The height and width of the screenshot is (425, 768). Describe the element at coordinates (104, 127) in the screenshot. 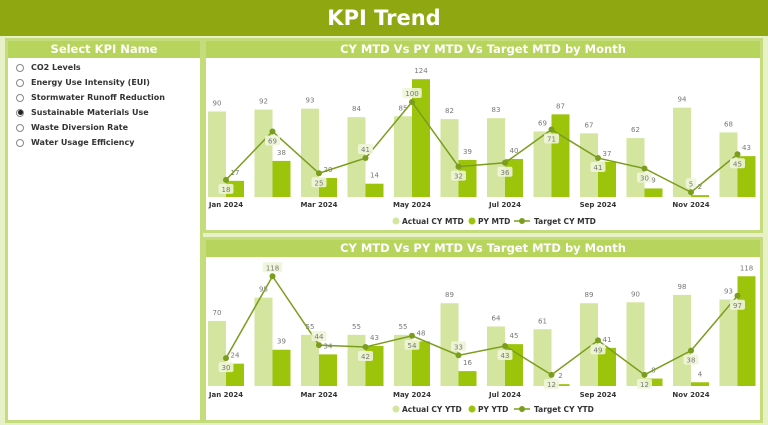

I see `slicer-option: Waste Diversion Rate` at that location.